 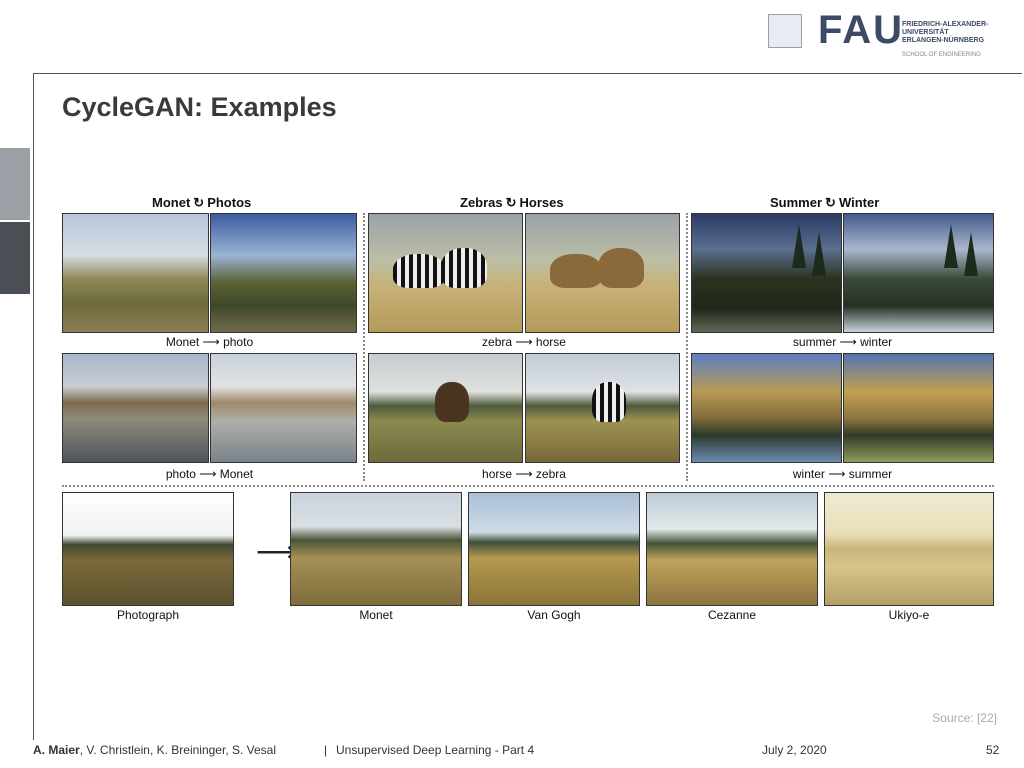 I want to click on harbor-photo-image, so click(x=135, y=408).